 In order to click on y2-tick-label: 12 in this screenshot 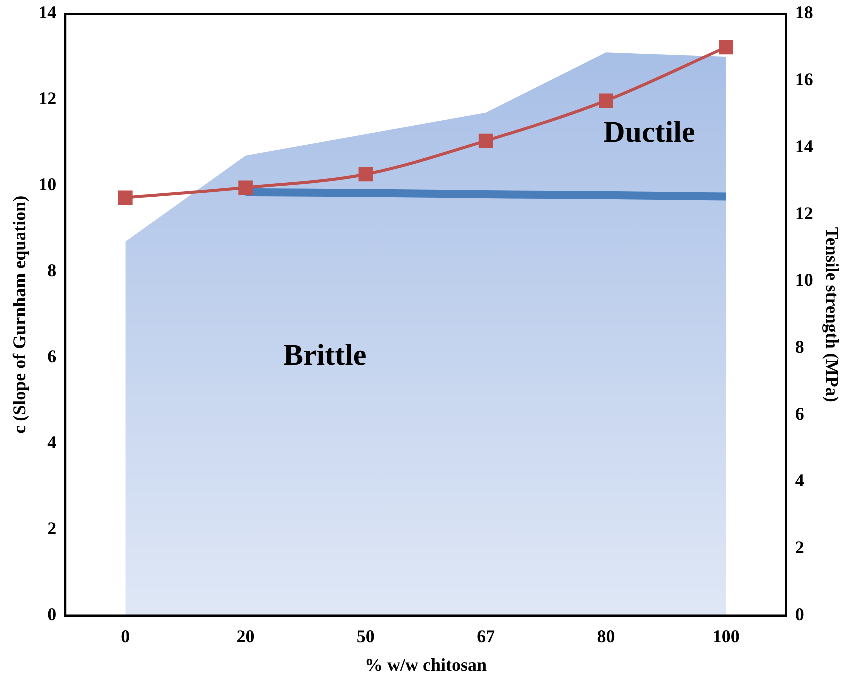, I will do `click(804, 213)`.